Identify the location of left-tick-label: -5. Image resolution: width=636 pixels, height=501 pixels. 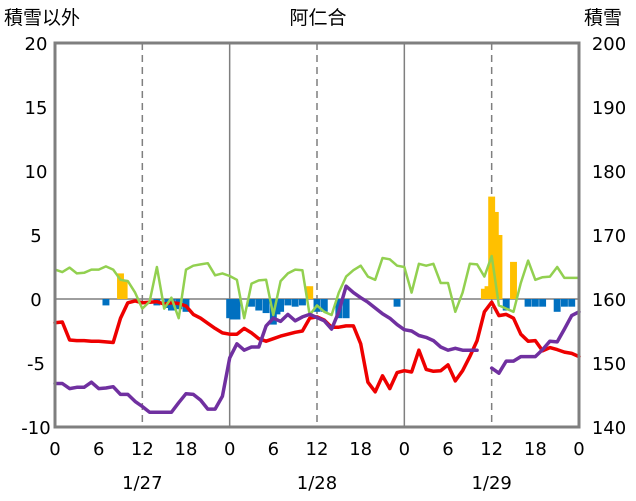
(36, 364).